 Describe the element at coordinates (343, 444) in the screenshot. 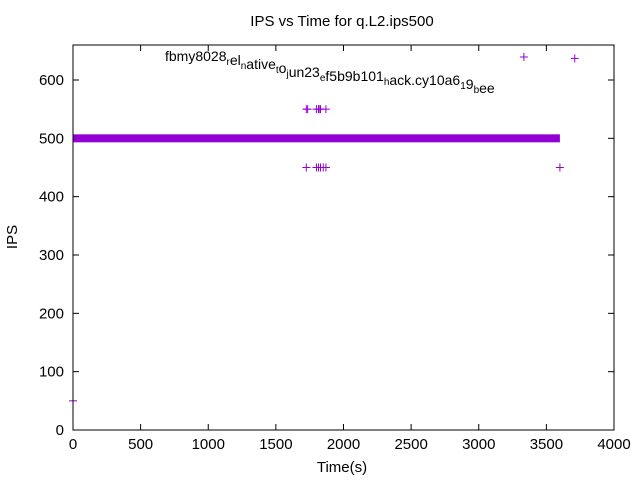

I see `x-tick-label: 2000` at that location.